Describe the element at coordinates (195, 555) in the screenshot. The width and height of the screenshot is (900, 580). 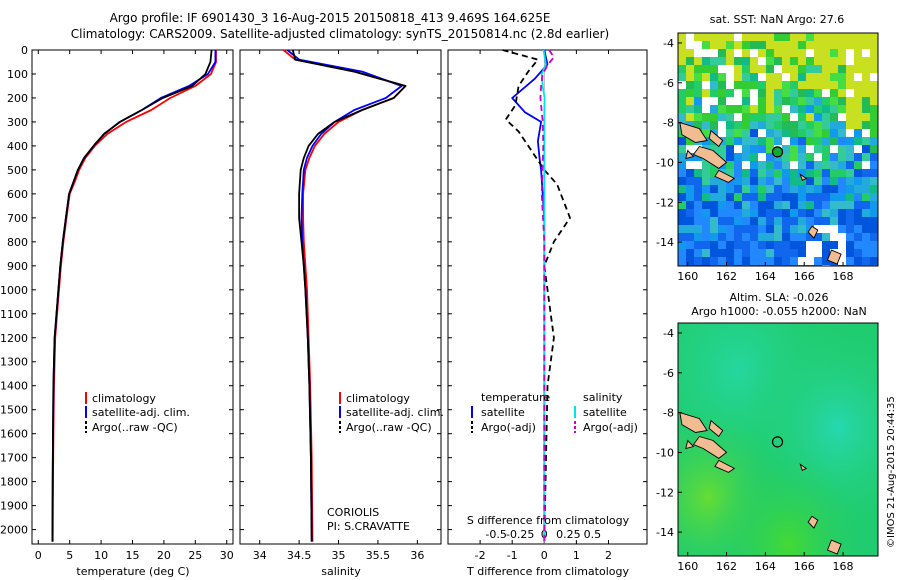
I see `x-tick-label: 25` at that location.